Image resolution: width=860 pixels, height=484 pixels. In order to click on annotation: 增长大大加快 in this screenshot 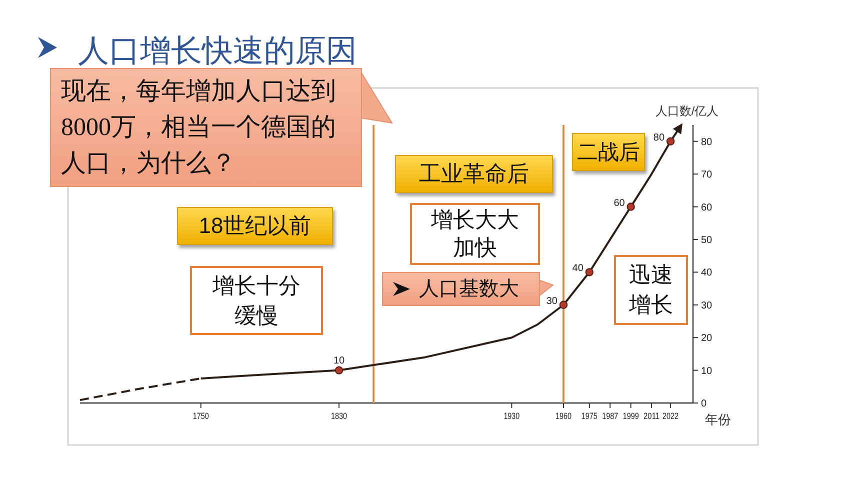, I will do `click(475, 234)`.